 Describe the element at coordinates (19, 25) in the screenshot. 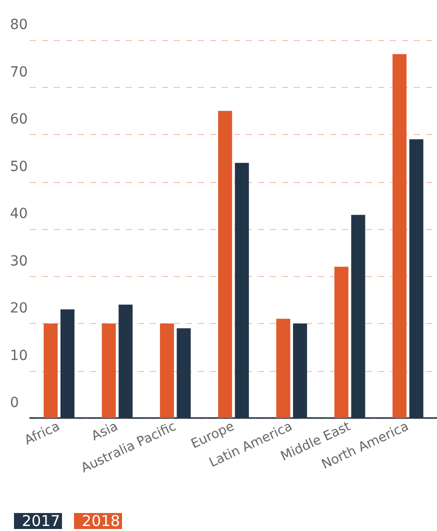

I see `y-tick-label: 80` at that location.